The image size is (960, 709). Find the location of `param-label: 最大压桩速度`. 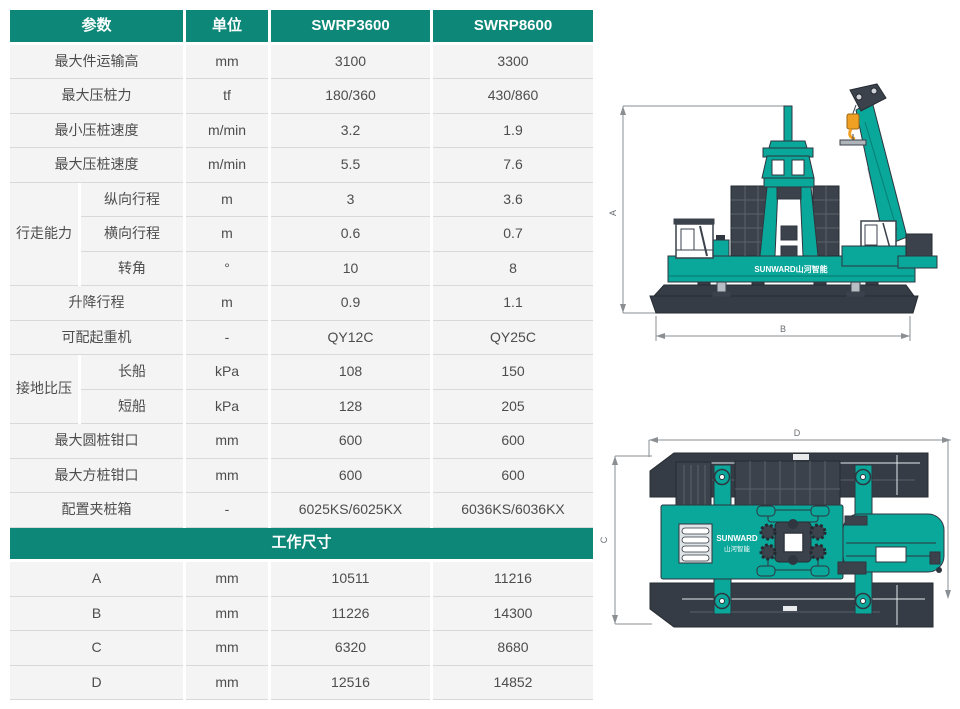

param-label: 最大压桩速度 is located at coordinates (96, 165).